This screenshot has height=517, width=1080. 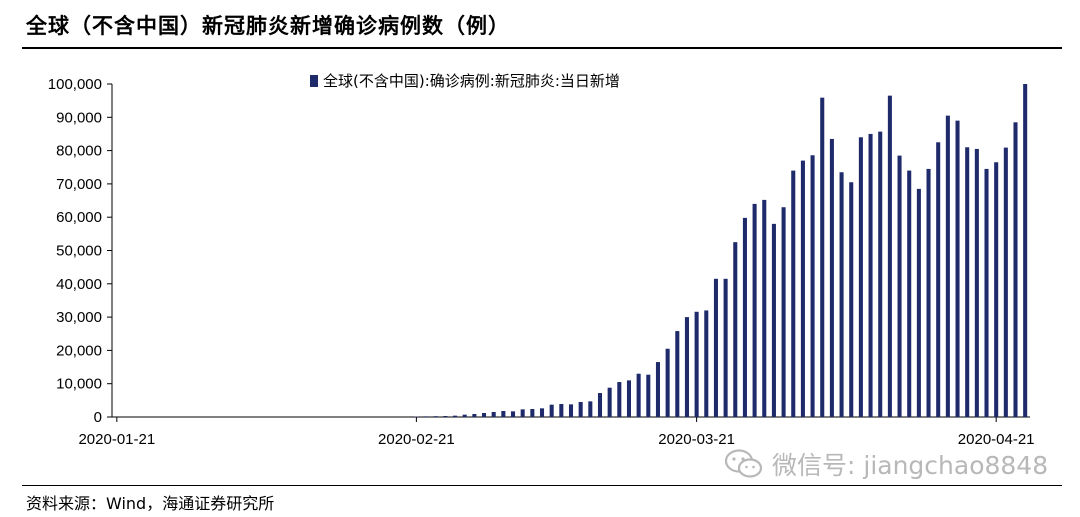 I want to click on x-tick-label: 2020-02-21, so click(x=416, y=439).